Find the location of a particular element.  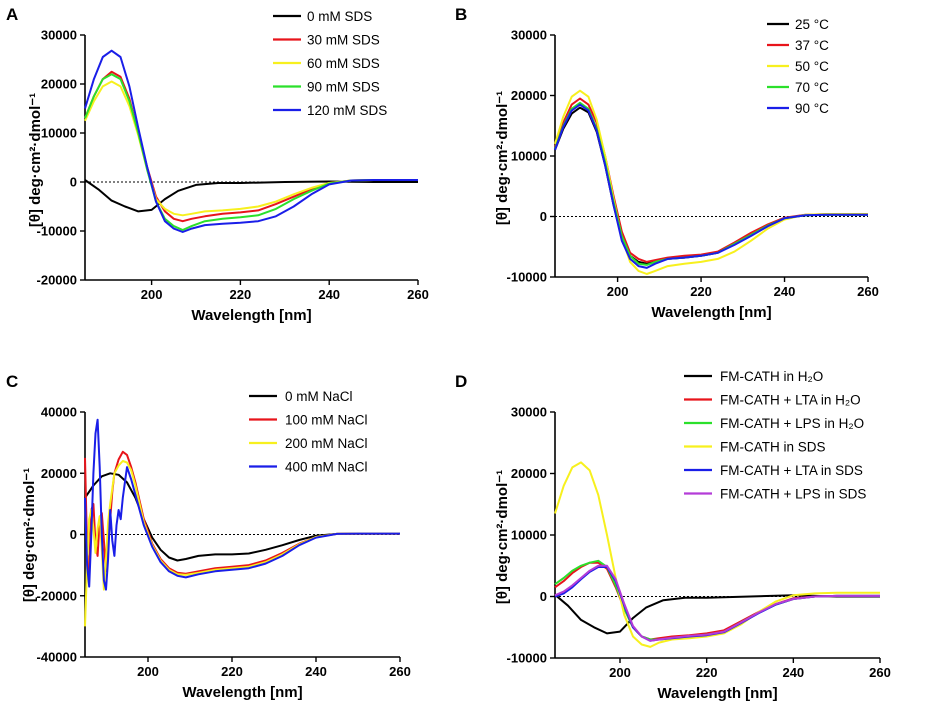

legend-label: 90 °C is located at coordinates (812, 108).